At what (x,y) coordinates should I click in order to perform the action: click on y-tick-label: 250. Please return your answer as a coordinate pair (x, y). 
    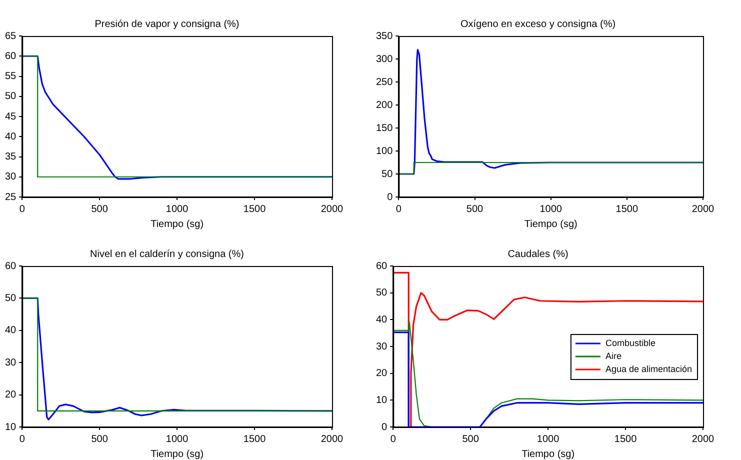
    Looking at the image, I should click on (385, 82).